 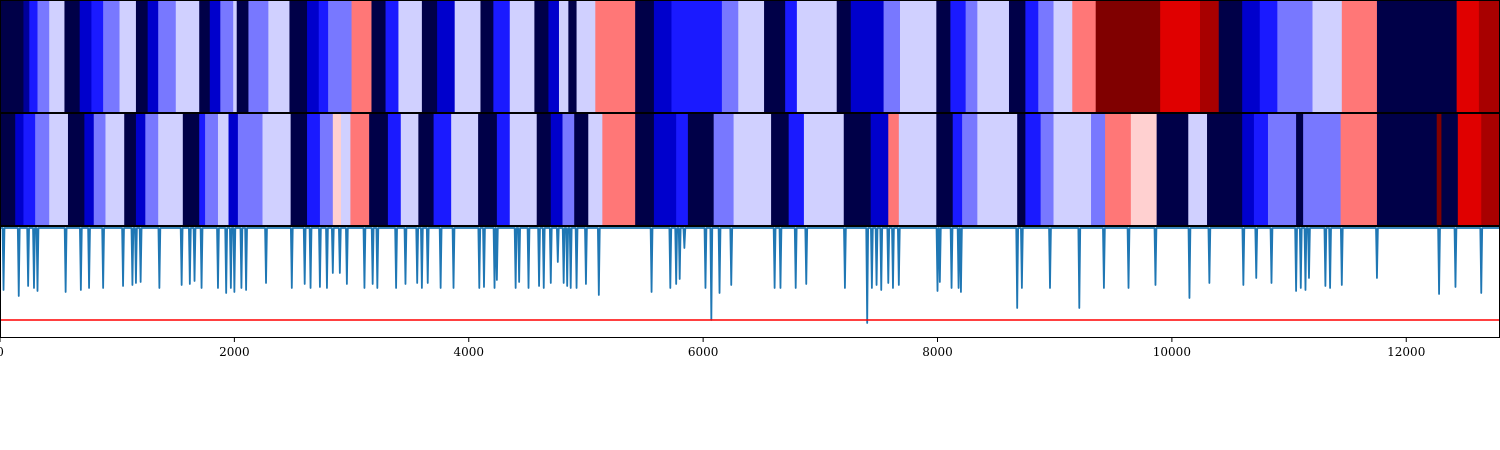 What do you see at coordinates (703, 352) in the screenshot?
I see `x-tick-label-3: 6000` at bounding box center [703, 352].